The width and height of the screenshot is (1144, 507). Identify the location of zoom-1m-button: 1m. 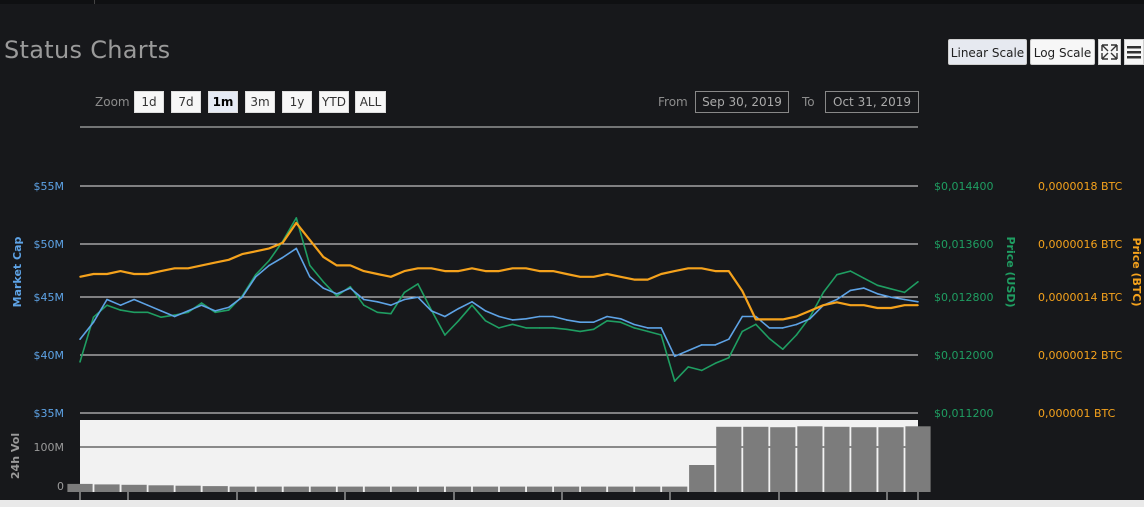
(223, 102).